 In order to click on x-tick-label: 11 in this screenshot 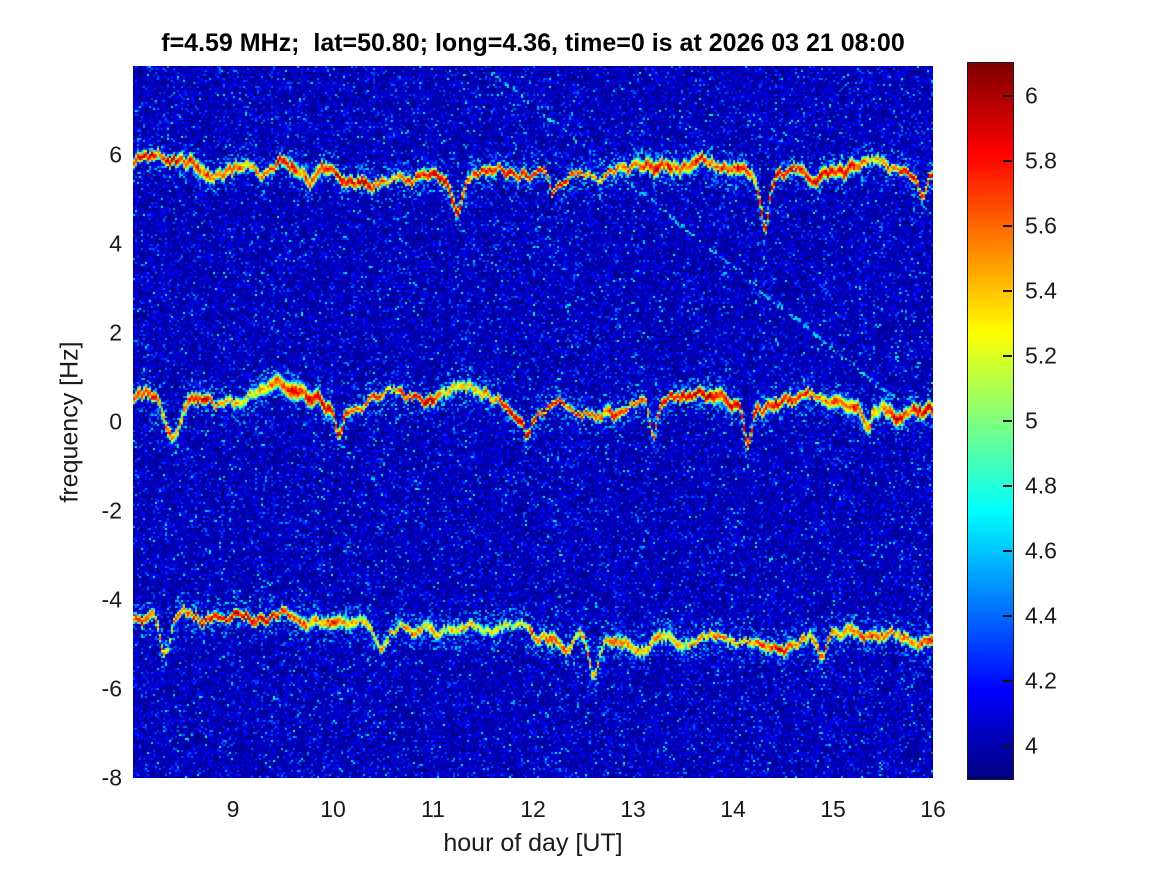, I will do `click(433, 809)`.